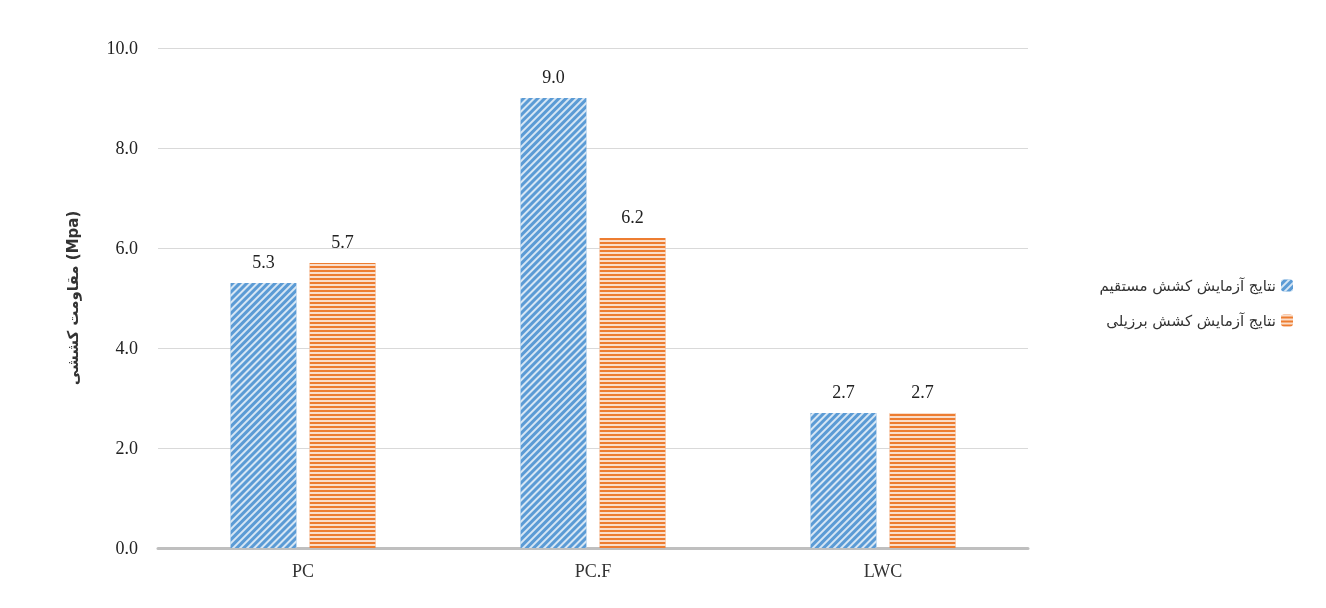 The image size is (1326, 608). Describe the element at coordinates (342, 242) in the screenshot. I see `data-label: 5.7` at that location.